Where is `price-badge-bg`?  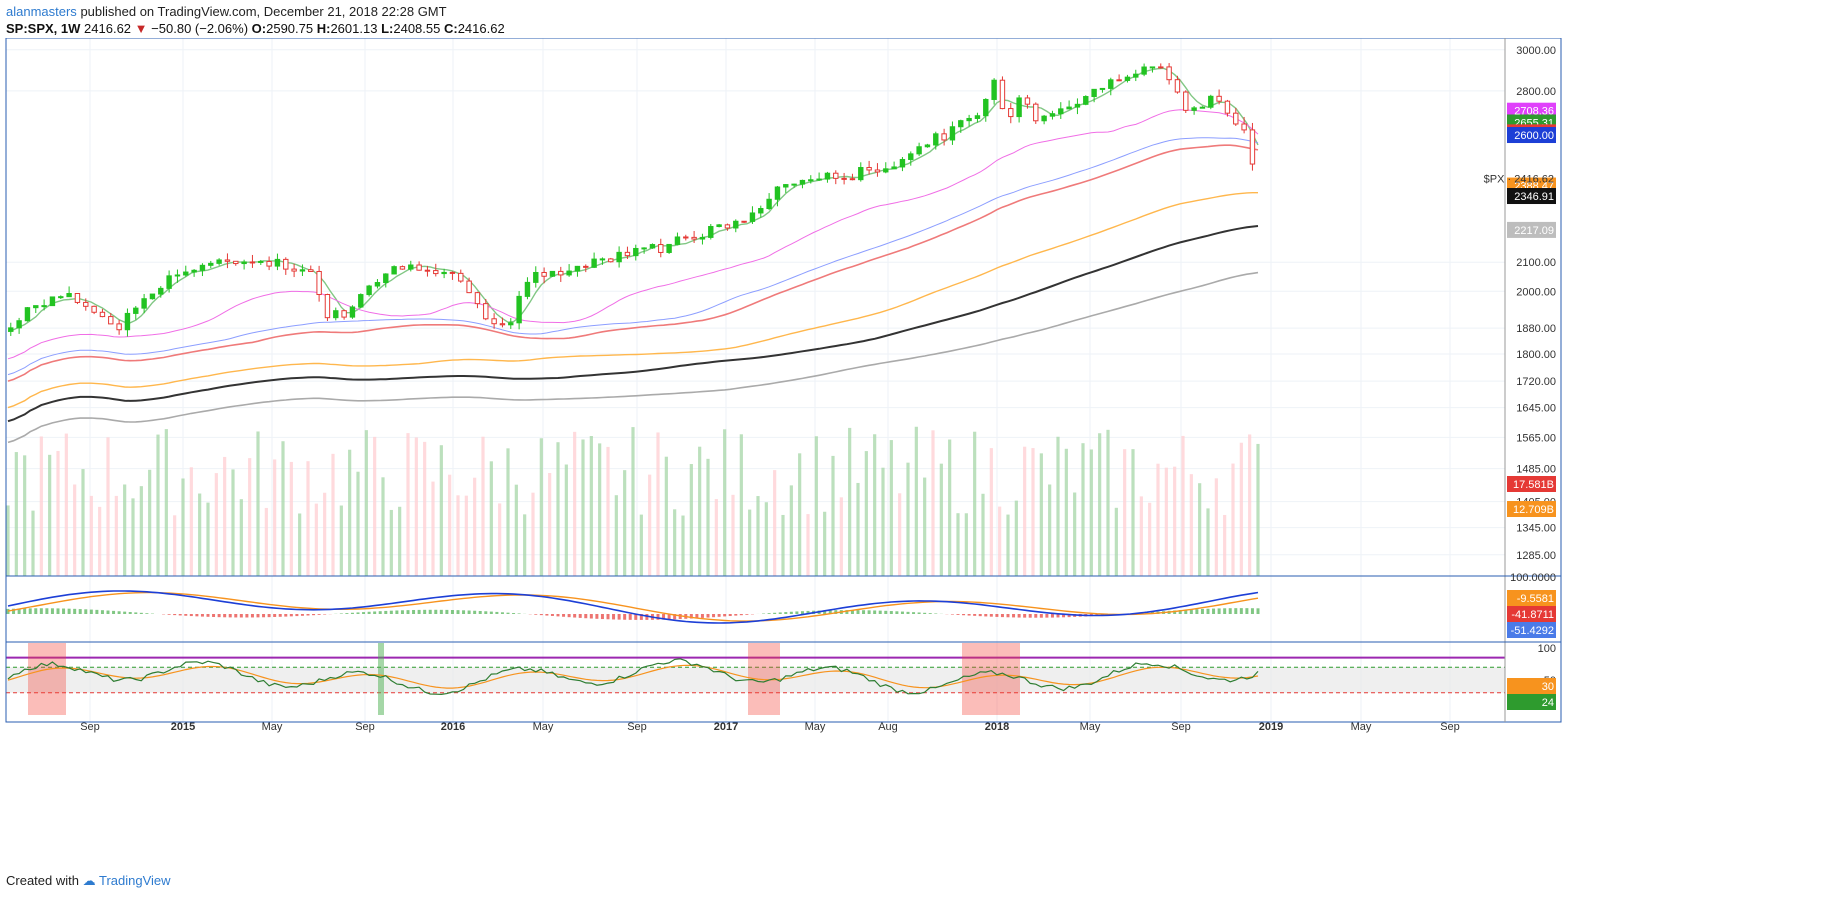
price-badge-bg is located at coordinates (1531, 196).